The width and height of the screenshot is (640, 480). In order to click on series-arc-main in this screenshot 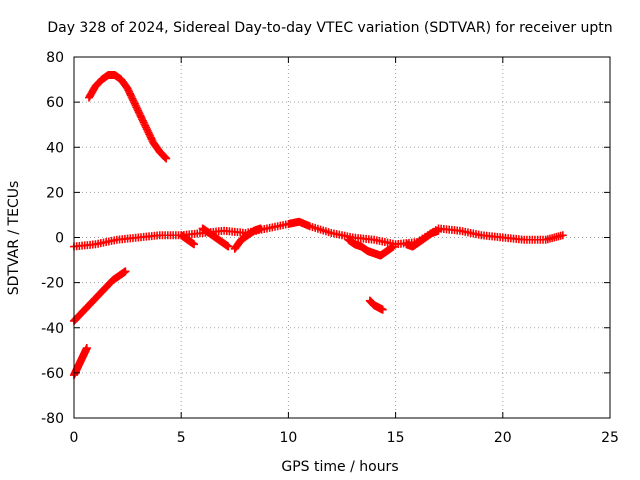, I will do `click(318, 234)`.